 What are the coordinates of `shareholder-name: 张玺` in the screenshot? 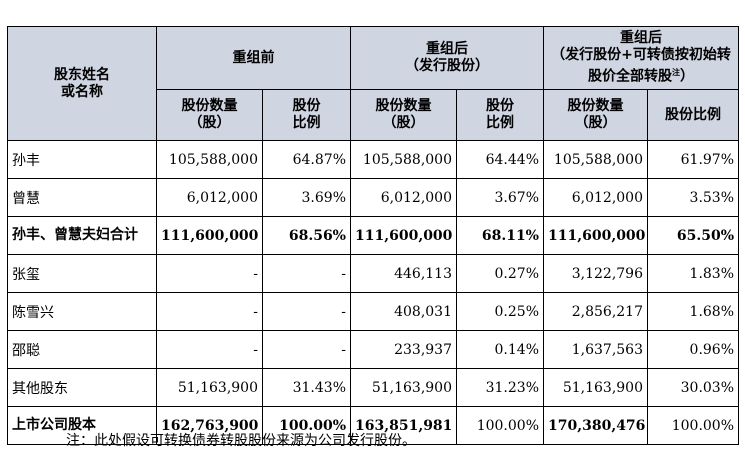 It's located at (82, 273).